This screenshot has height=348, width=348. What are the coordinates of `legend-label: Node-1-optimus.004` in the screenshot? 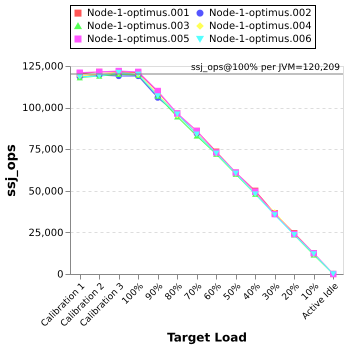 It's located at (260, 26).